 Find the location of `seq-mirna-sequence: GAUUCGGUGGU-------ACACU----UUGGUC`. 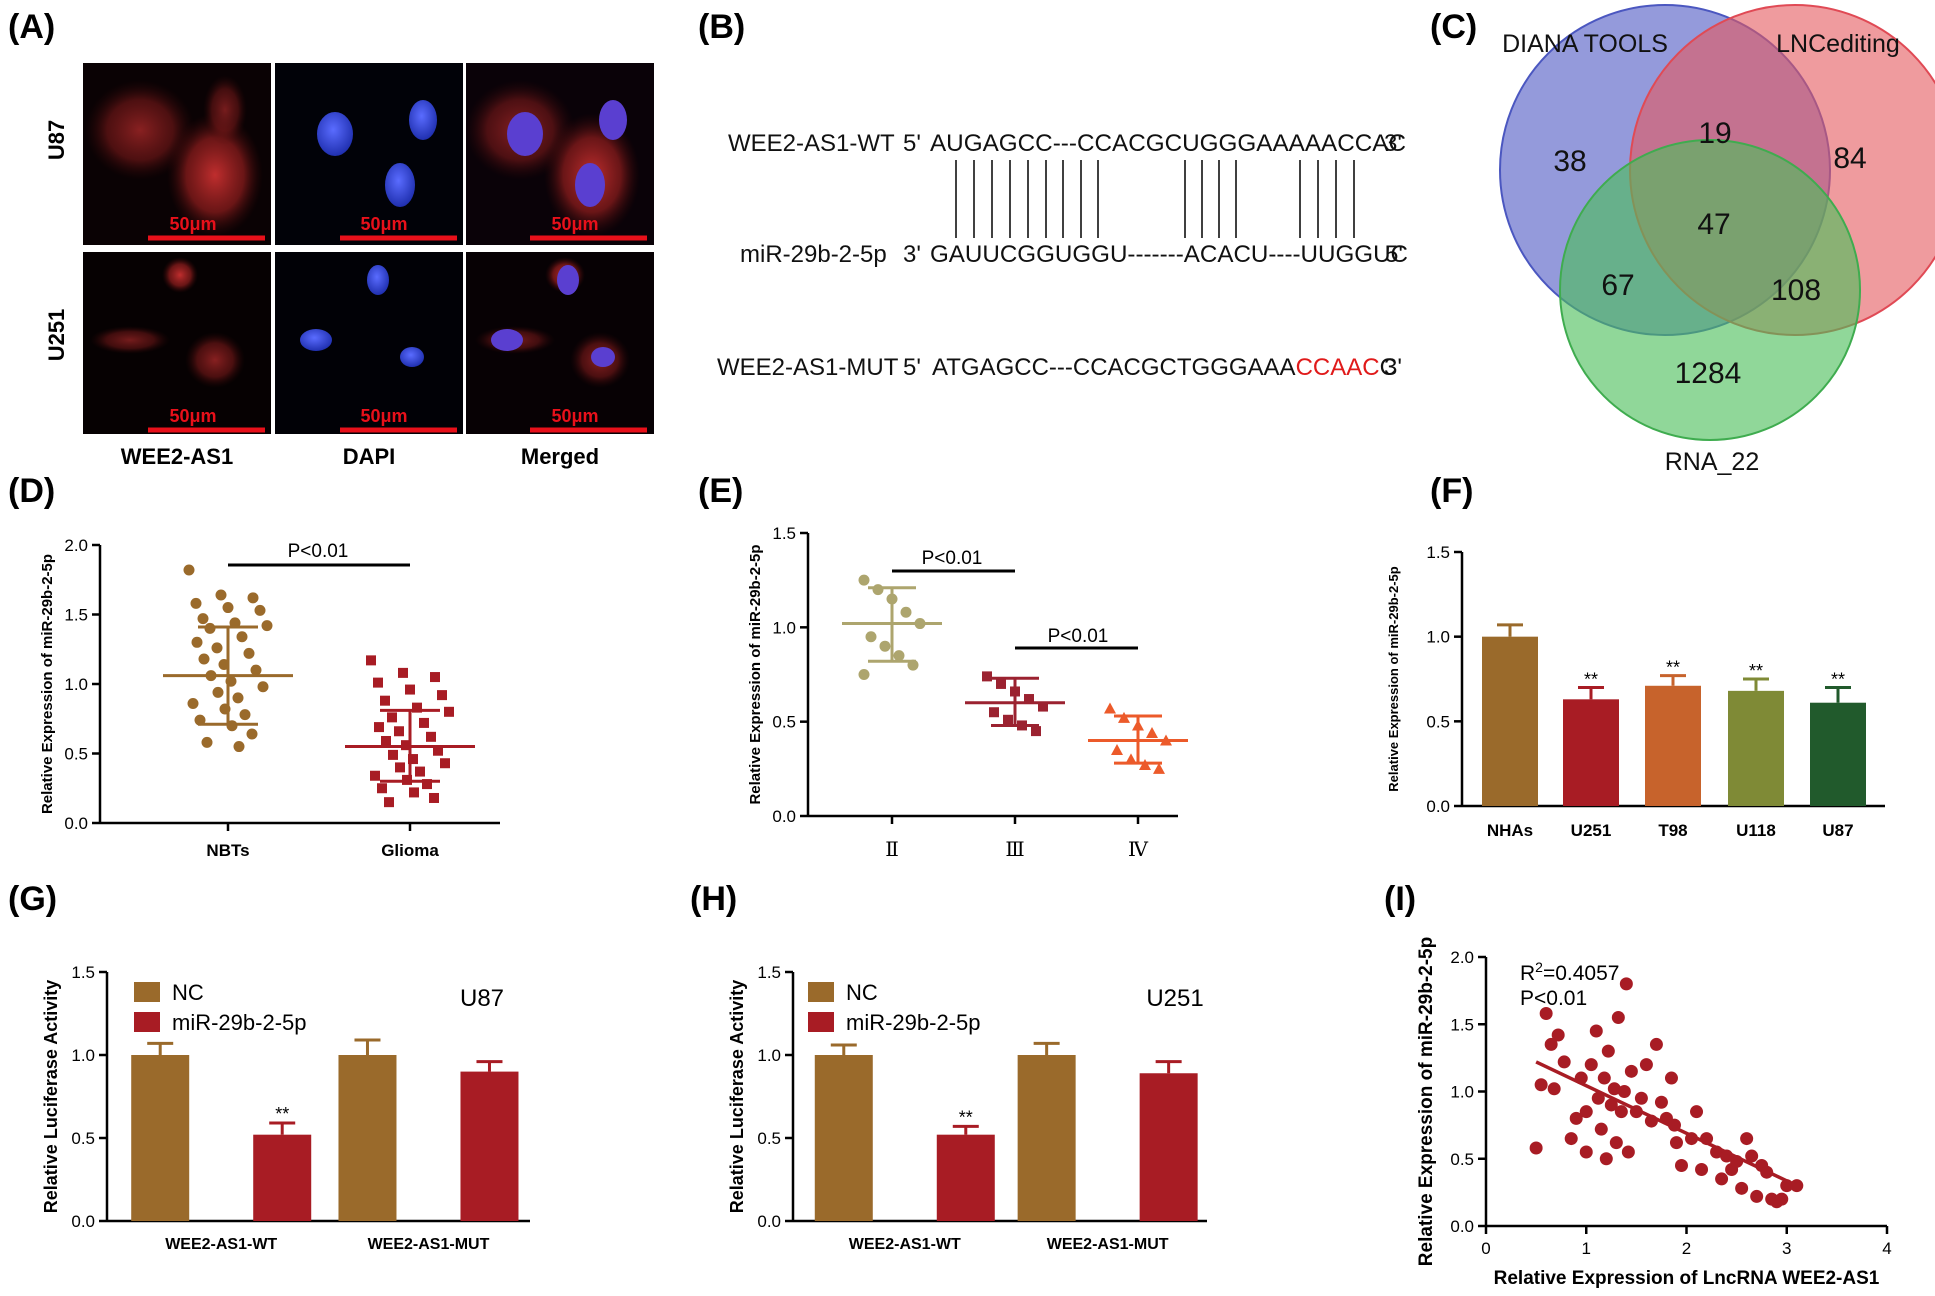

seq-mirna-sequence: GAUUCGGUGGU-------ACACU----UUGGUC is located at coordinates (1169, 254).